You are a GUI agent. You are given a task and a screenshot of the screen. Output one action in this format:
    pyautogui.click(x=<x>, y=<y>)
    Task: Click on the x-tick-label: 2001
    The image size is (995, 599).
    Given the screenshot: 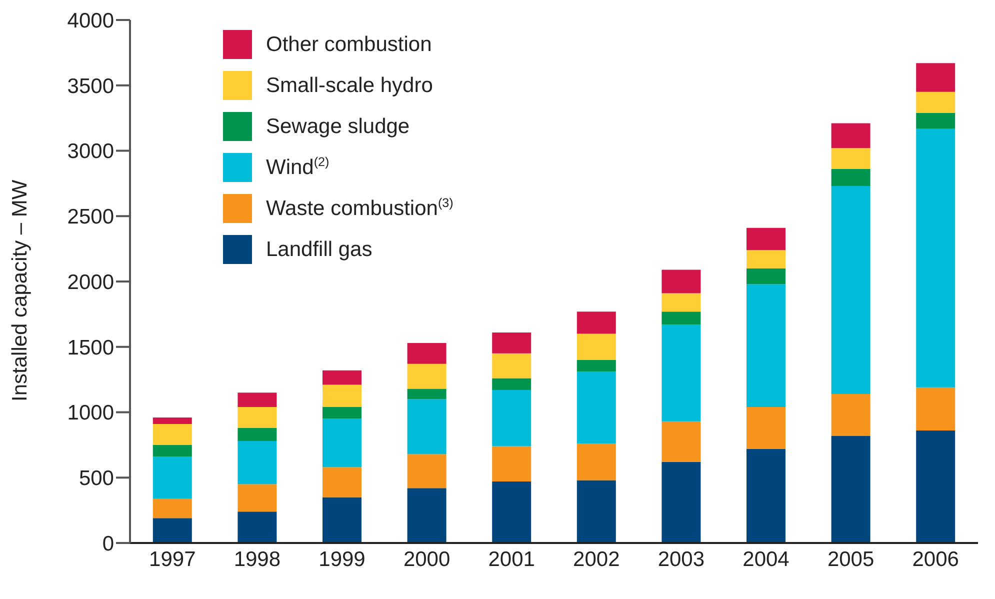 What is the action you would take?
    pyautogui.click(x=511, y=559)
    